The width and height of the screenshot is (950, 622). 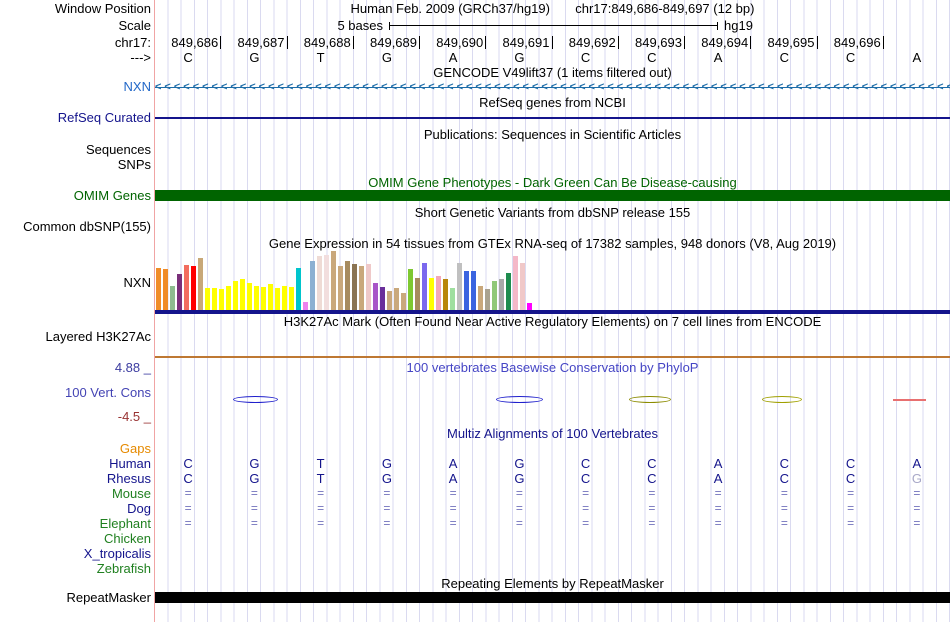 What do you see at coordinates (552, 312) in the screenshot?
I see `gtex-baseline` at bounding box center [552, 312].